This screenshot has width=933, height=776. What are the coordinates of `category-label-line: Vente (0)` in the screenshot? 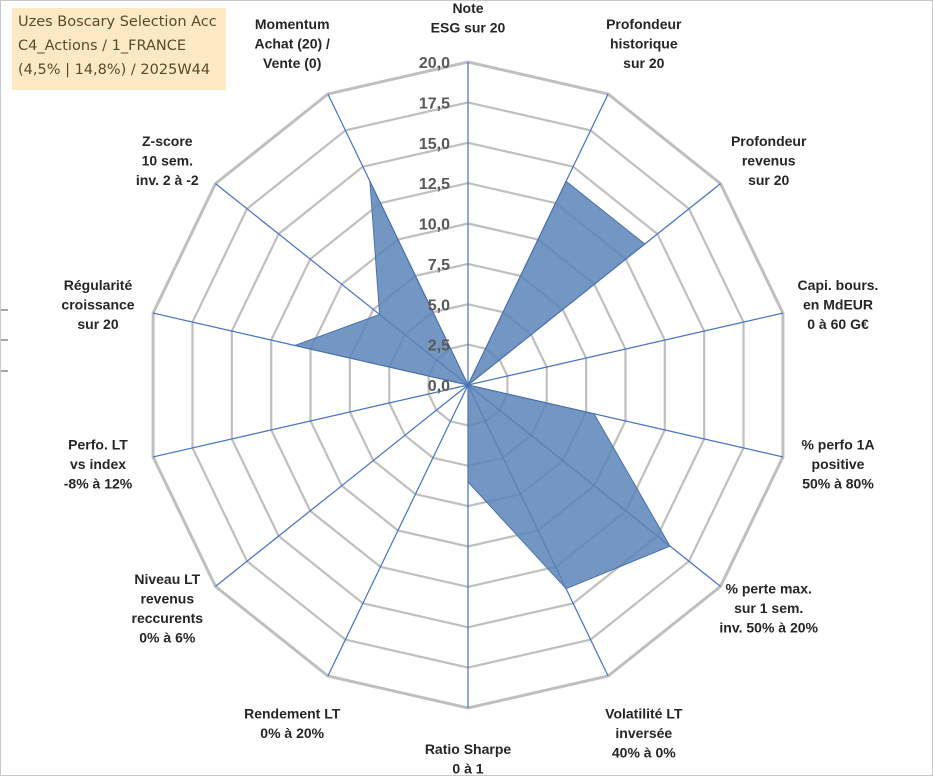 It's located at (292, 63).